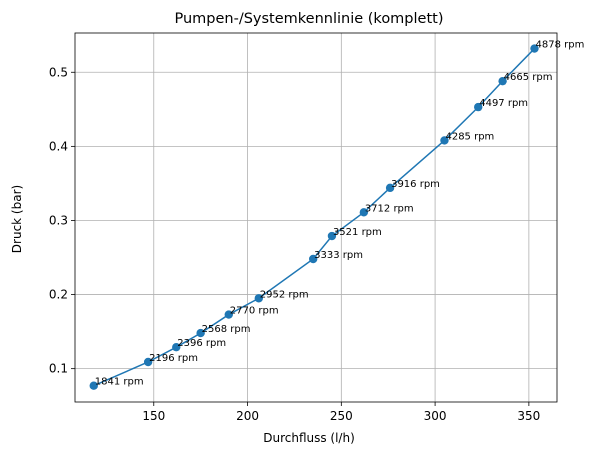 This screenshot has height=455, width=599. I want to click on y-axis-ticks: 0.1 0.2 0.3 0.4 0.5, so click(62, 220).